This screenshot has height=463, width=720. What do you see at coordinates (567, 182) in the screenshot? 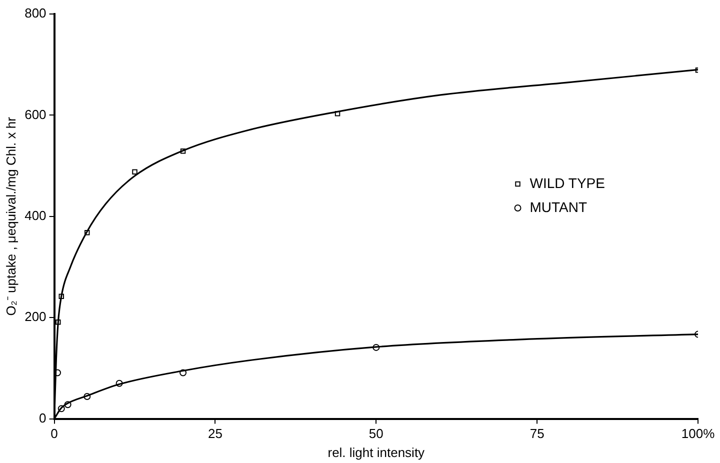
I see `legend-label: WILD TYPE` at bounding box center [567, 182].